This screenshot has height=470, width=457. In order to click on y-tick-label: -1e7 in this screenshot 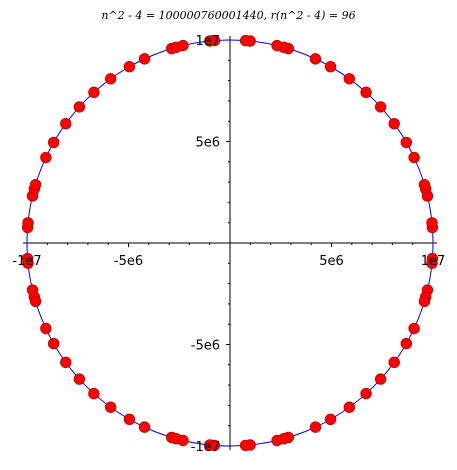, I will do `click(205, 447)`.